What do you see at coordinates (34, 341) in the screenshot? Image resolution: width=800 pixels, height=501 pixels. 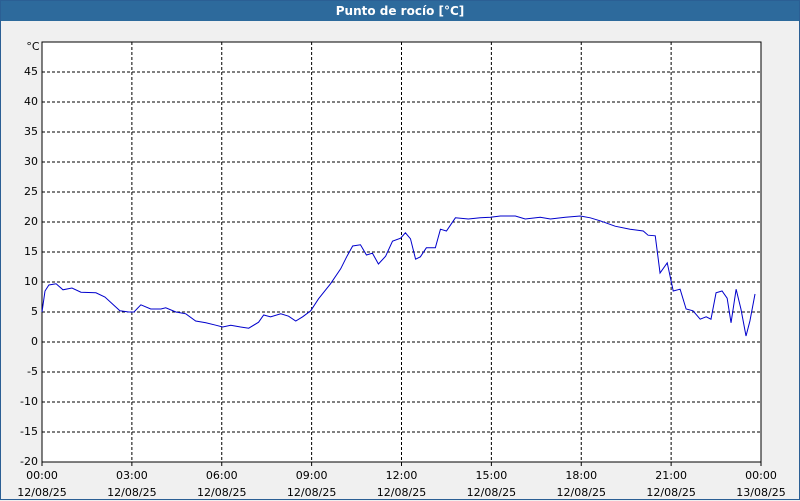 I see `y-tick-label: 0` at bounding box center [34, 341].